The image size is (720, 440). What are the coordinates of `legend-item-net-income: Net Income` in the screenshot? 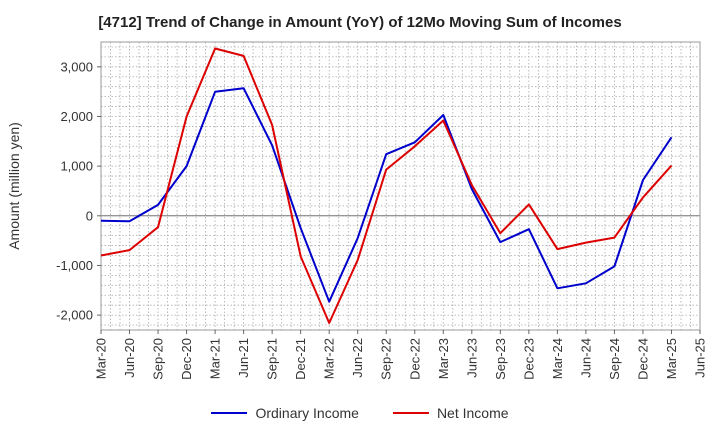 It's located at (450, 413).